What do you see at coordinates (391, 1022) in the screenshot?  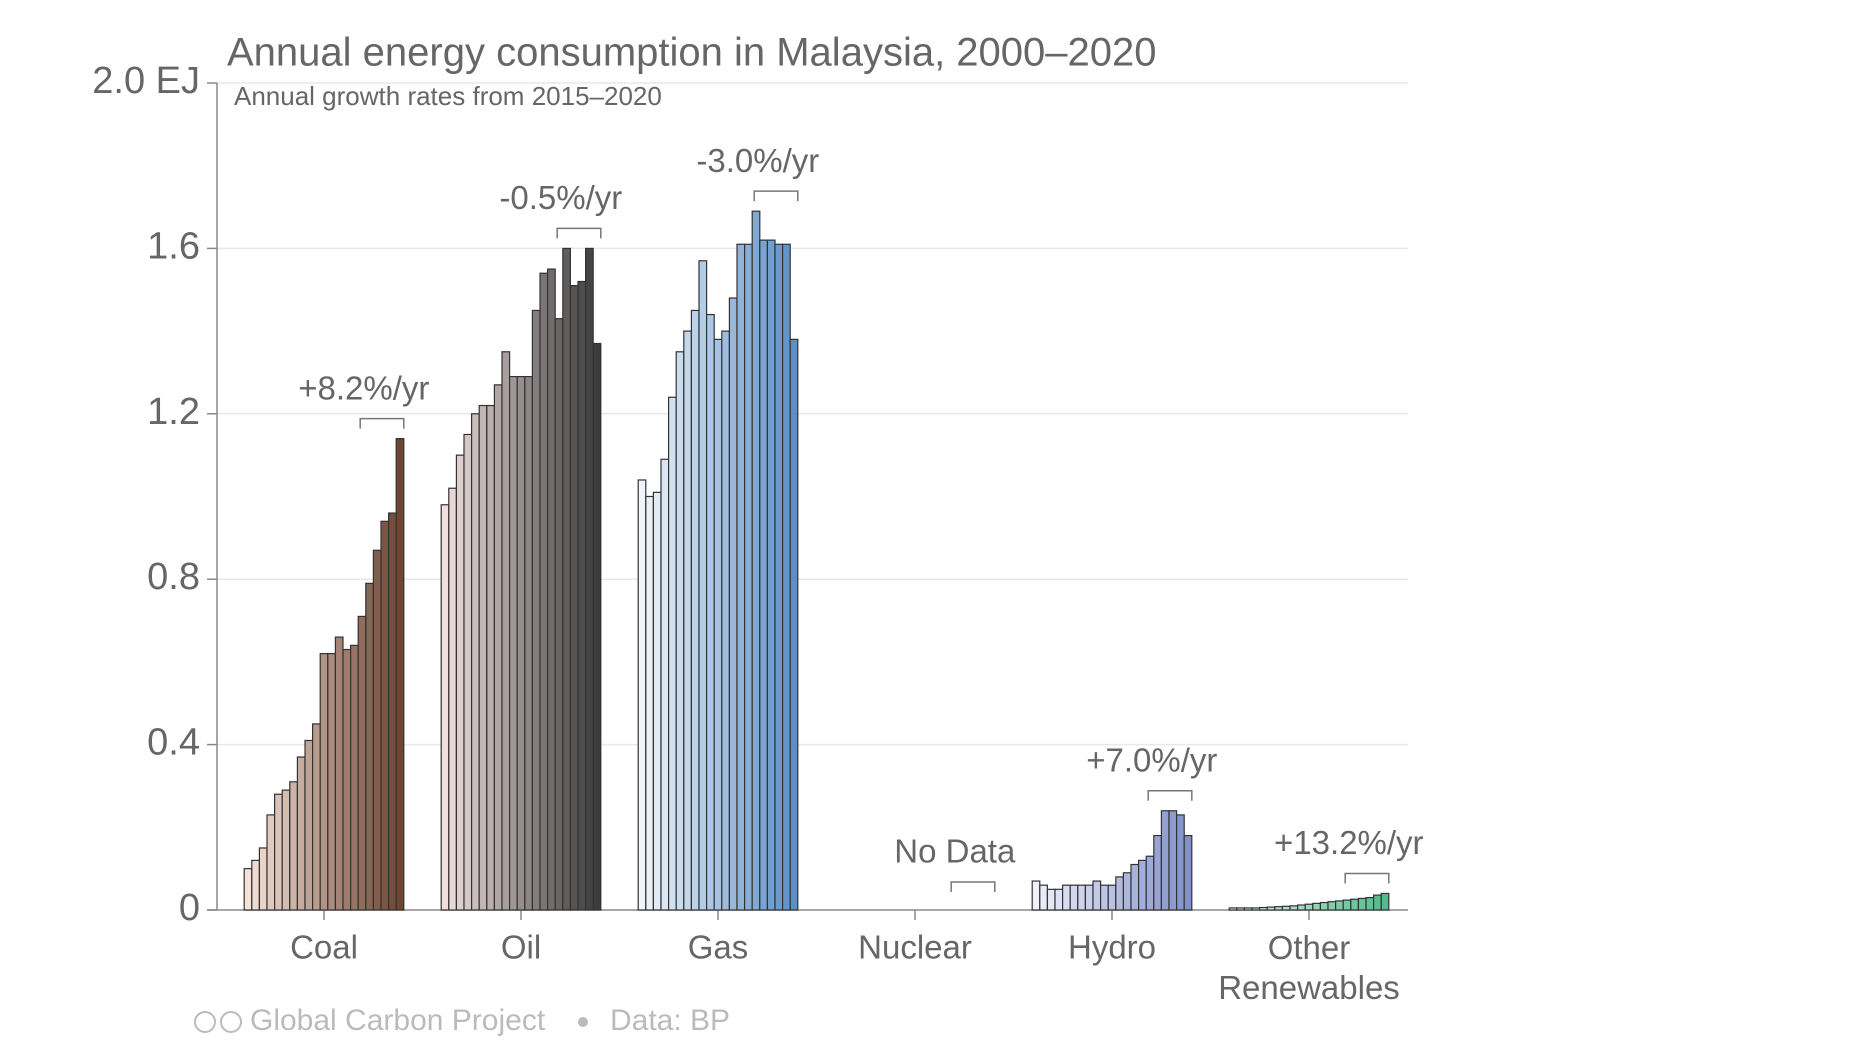 I see `cc-icons` at bounding box center [391, 1022].